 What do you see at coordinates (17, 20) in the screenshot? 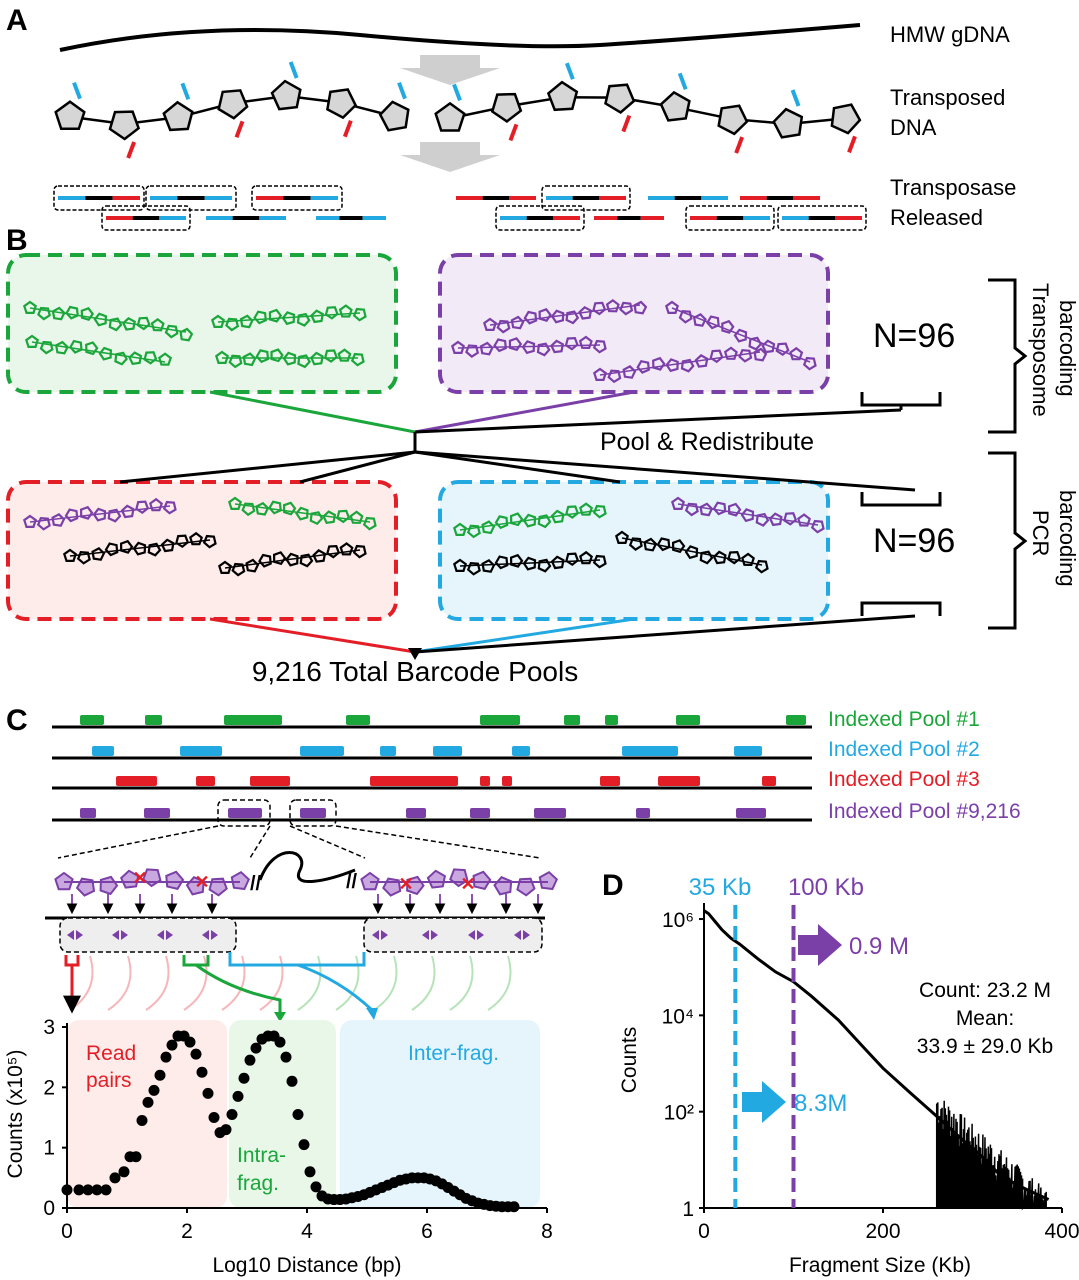
I see `panel-label-a: A` at bounding box center [17, 20].